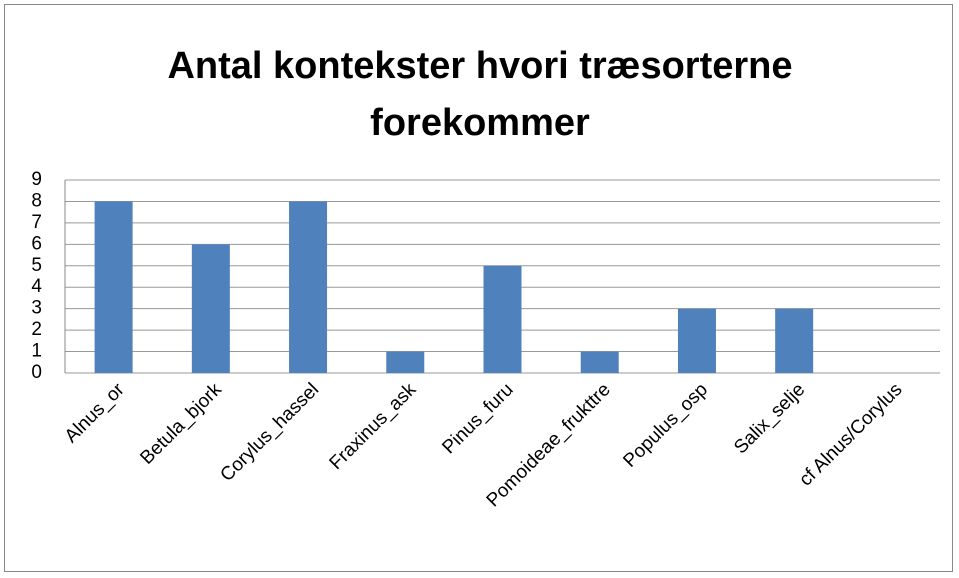  What do you see at coordinates (36, 286) in the screenshot?
I see `y-tick-label: 4` at bounding box center [36, 286].